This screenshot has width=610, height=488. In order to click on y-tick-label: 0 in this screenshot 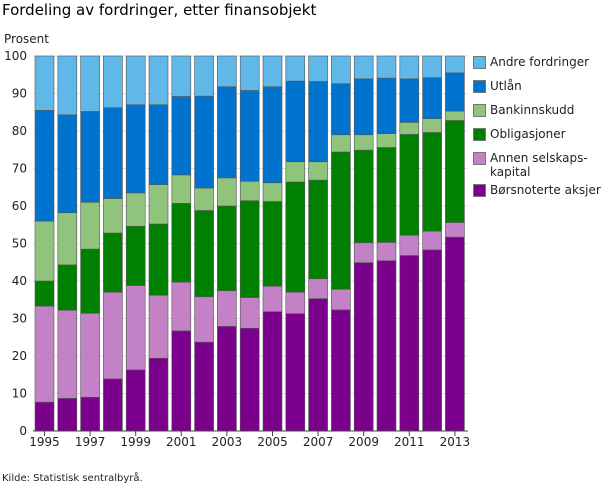, I will do `click(23, 431)`.